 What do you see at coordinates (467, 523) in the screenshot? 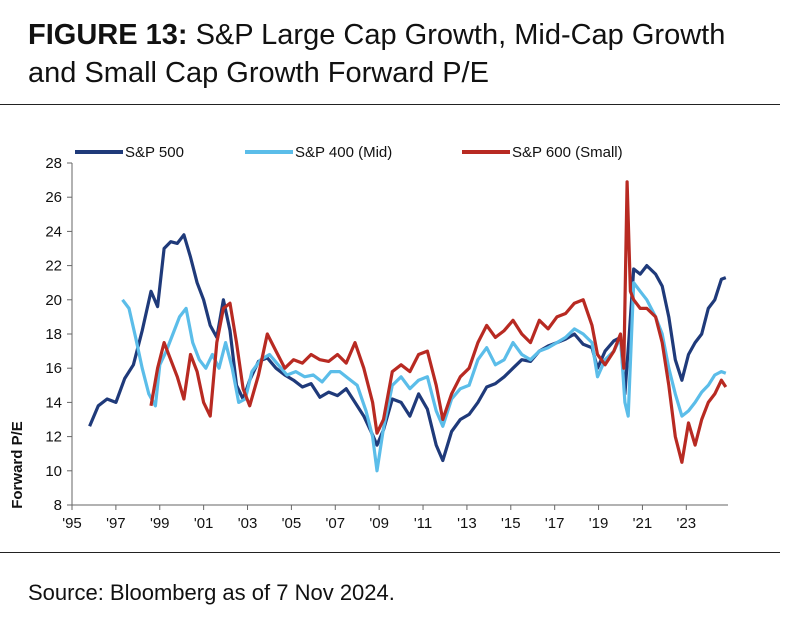
I see `x-tick-label: '13` at bounding box center [467, 523].